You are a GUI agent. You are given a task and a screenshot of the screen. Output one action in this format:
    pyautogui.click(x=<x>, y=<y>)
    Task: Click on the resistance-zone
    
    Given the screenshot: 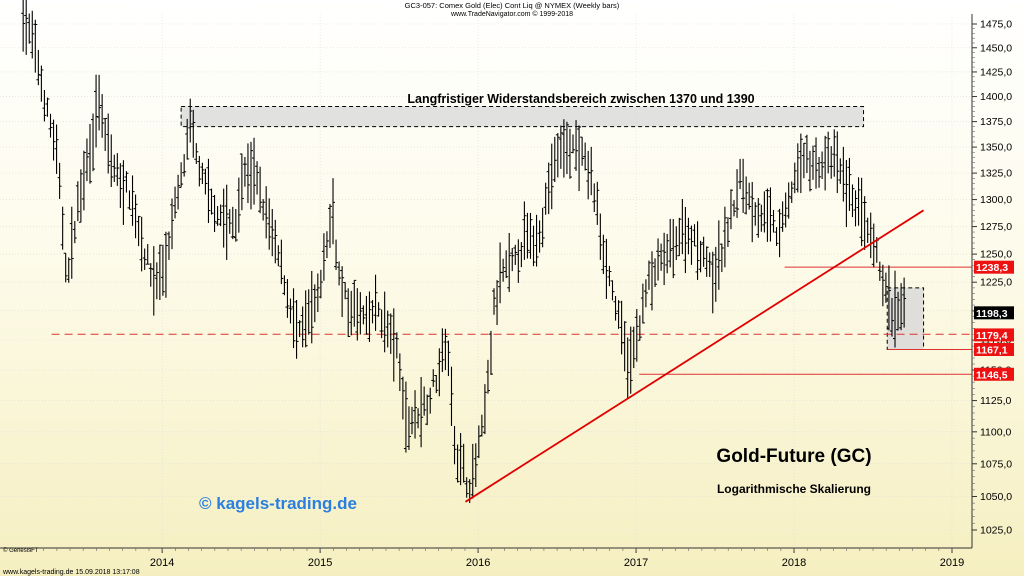 What is the action you would take?
    pyautogui.click(x=522, y=117)
    